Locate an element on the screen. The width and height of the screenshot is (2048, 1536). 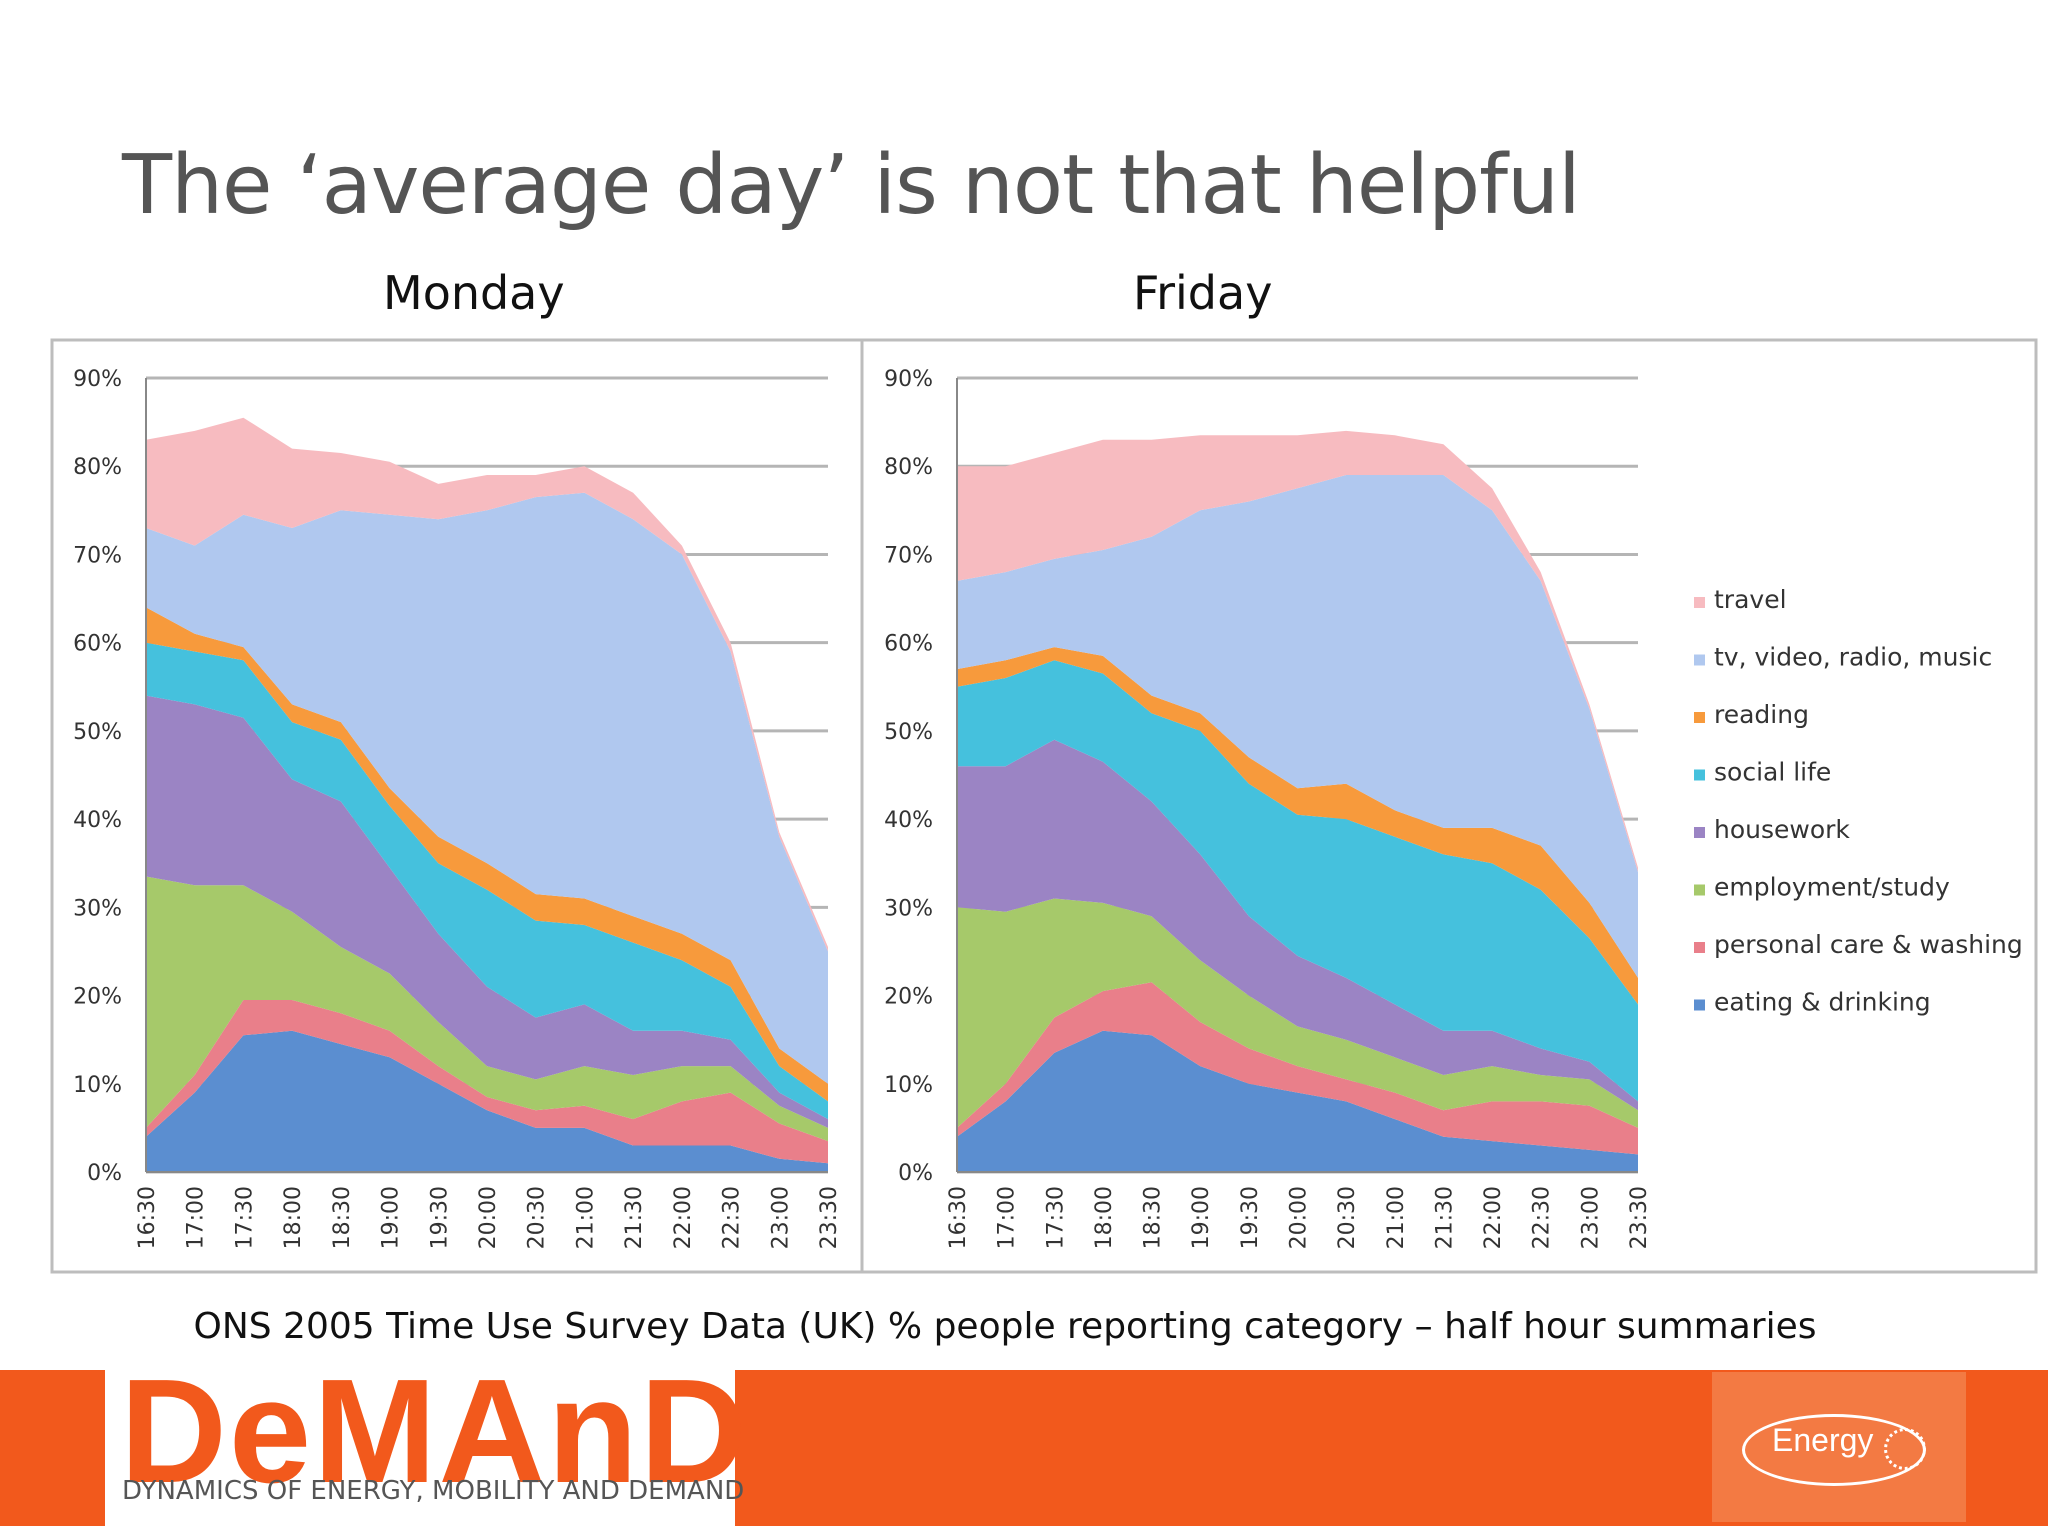
legend-label: social life is located at coordinates (1772, 772).